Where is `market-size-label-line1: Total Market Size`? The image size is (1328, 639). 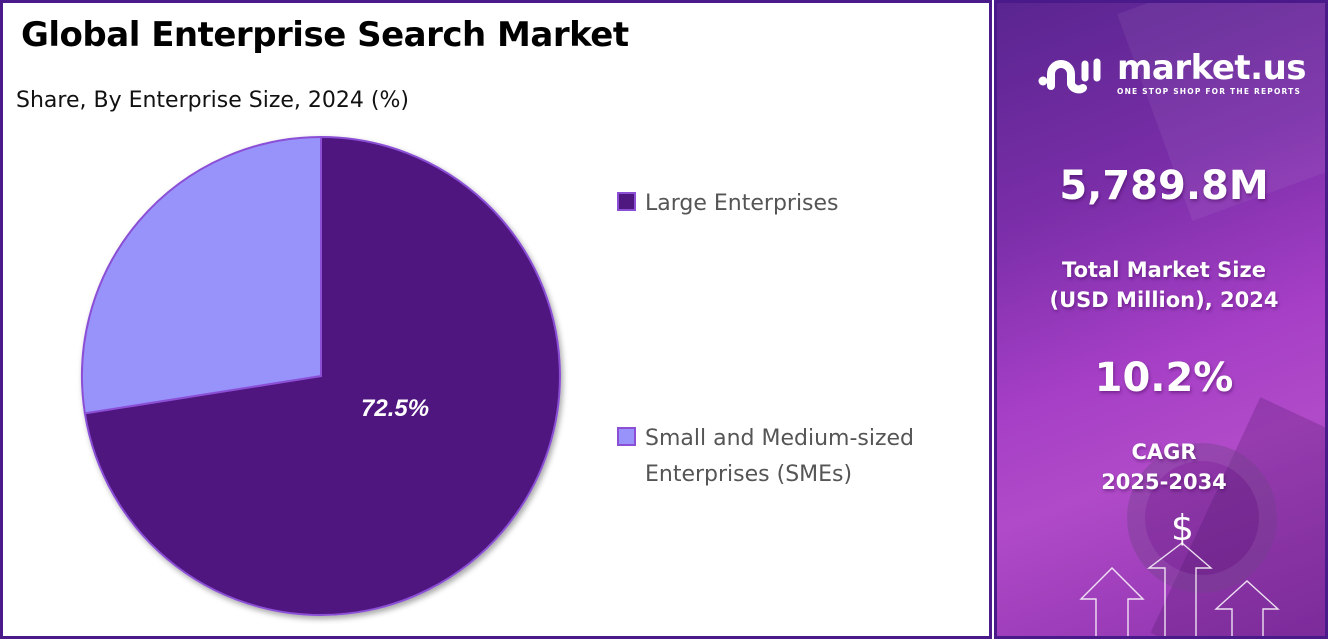 market-size-label-line1: Total Market Size is located at coordinates (1164, 270).